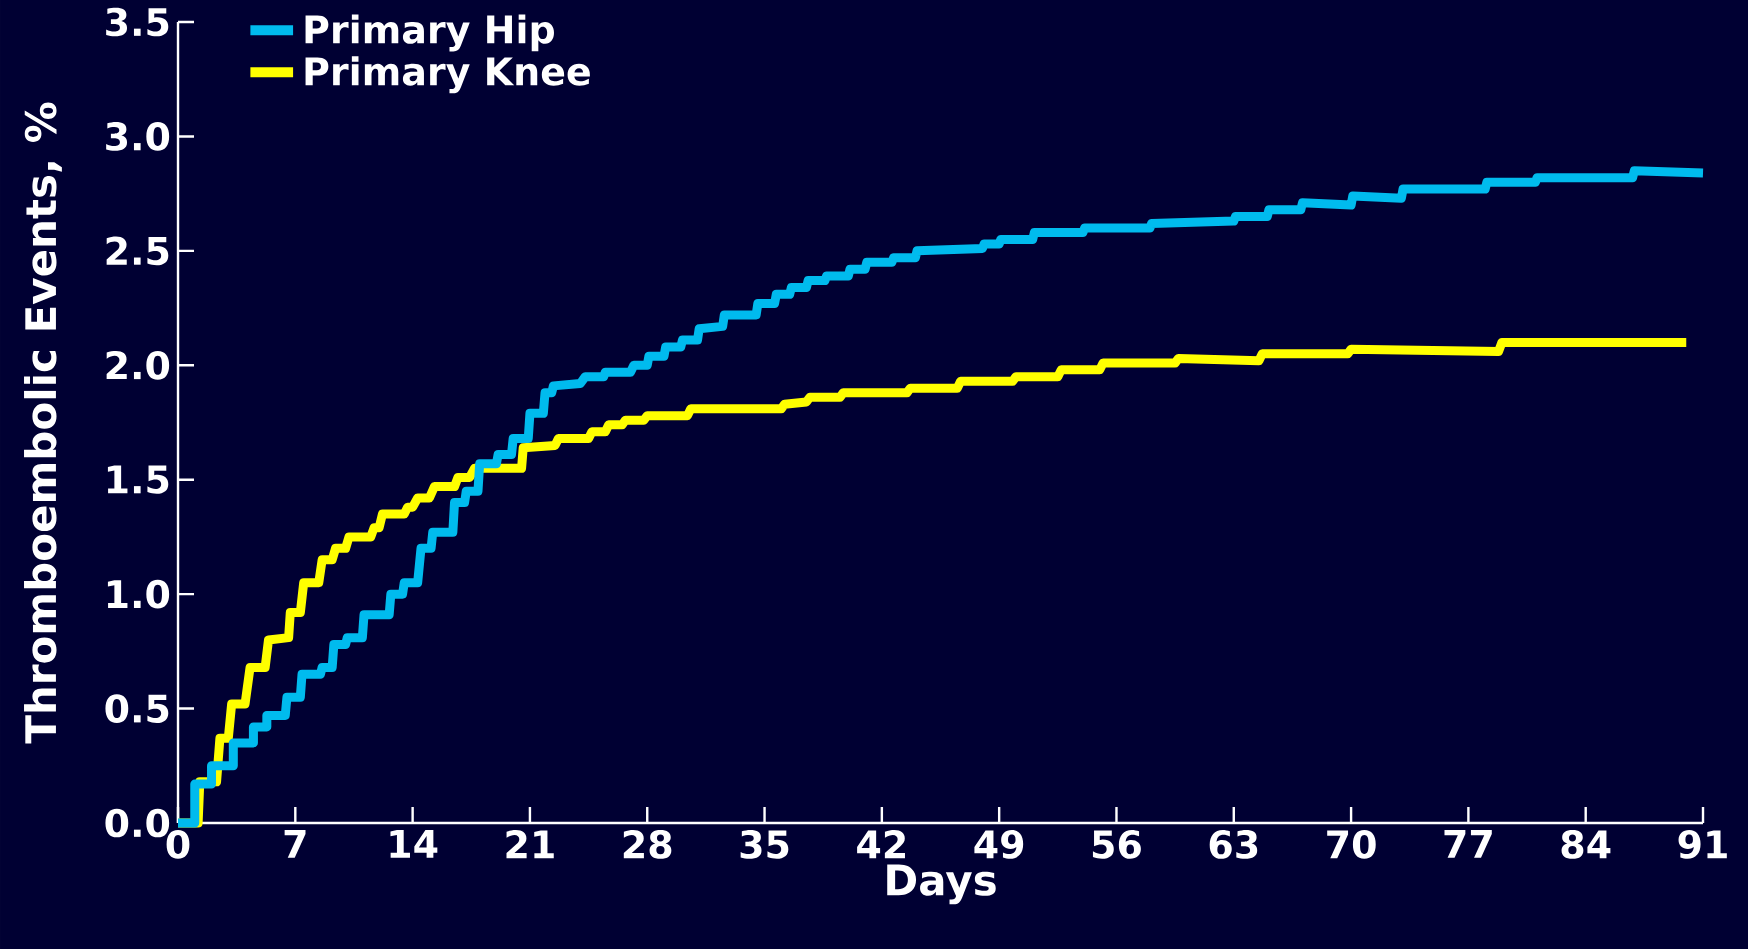 This screenshot has width=1748, height=949. What do you see at coordinates (137, 22) in the screenshot?
I see `y-tick-label: 3.5` at bounding box center [137, 22].